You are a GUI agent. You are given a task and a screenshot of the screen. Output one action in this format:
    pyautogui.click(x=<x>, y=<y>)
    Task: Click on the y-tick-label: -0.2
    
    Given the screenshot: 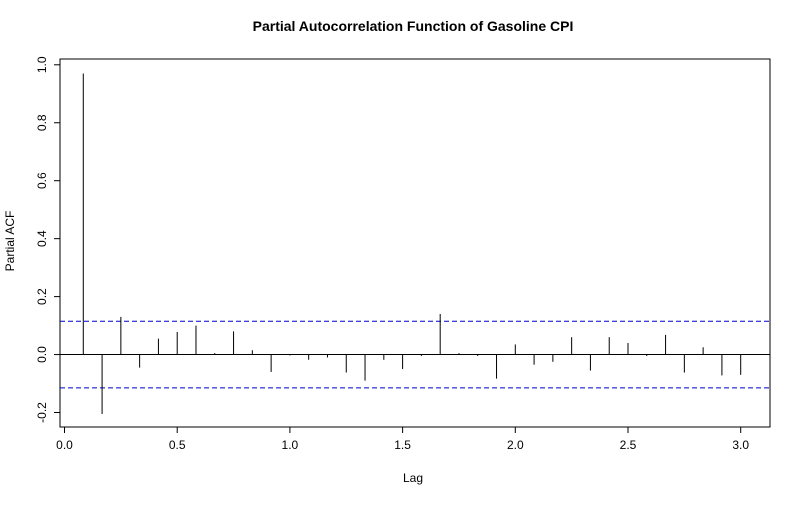 What is the action you would take?
    pyautogui.click(x=42, y=412)
    